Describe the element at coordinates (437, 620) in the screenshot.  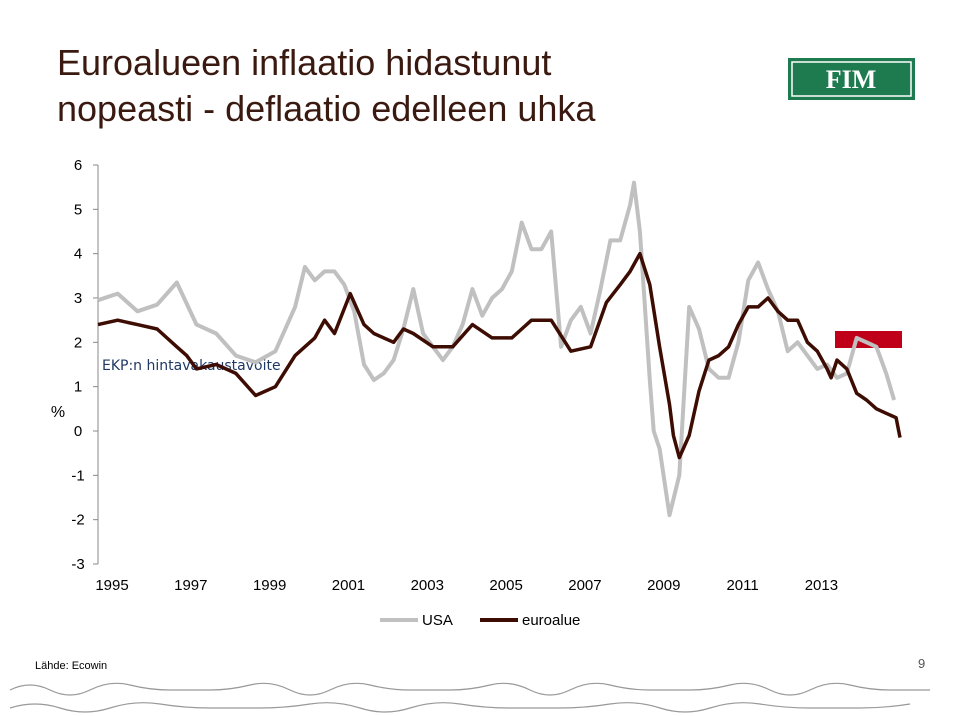
I see `legend-label: USA` at that location.